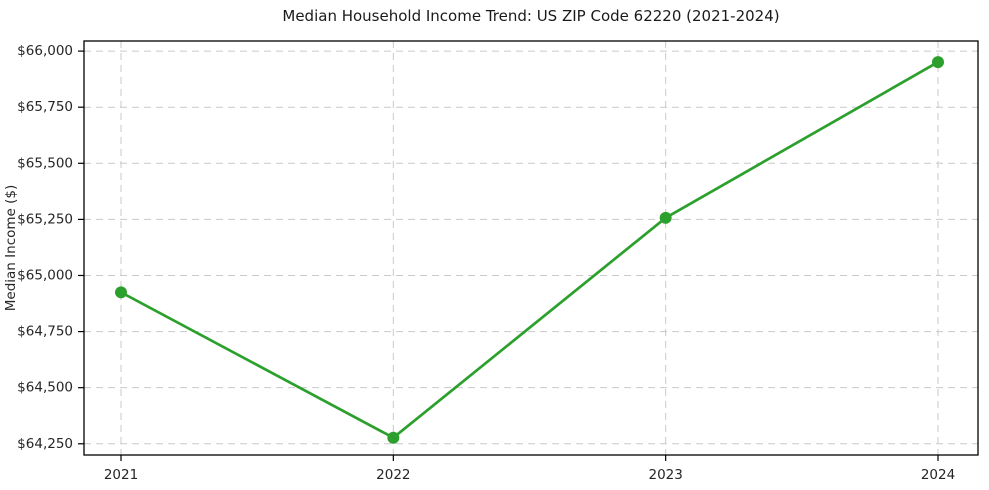  I want to click on y-tick-label: $65,000, so click(45, 275).